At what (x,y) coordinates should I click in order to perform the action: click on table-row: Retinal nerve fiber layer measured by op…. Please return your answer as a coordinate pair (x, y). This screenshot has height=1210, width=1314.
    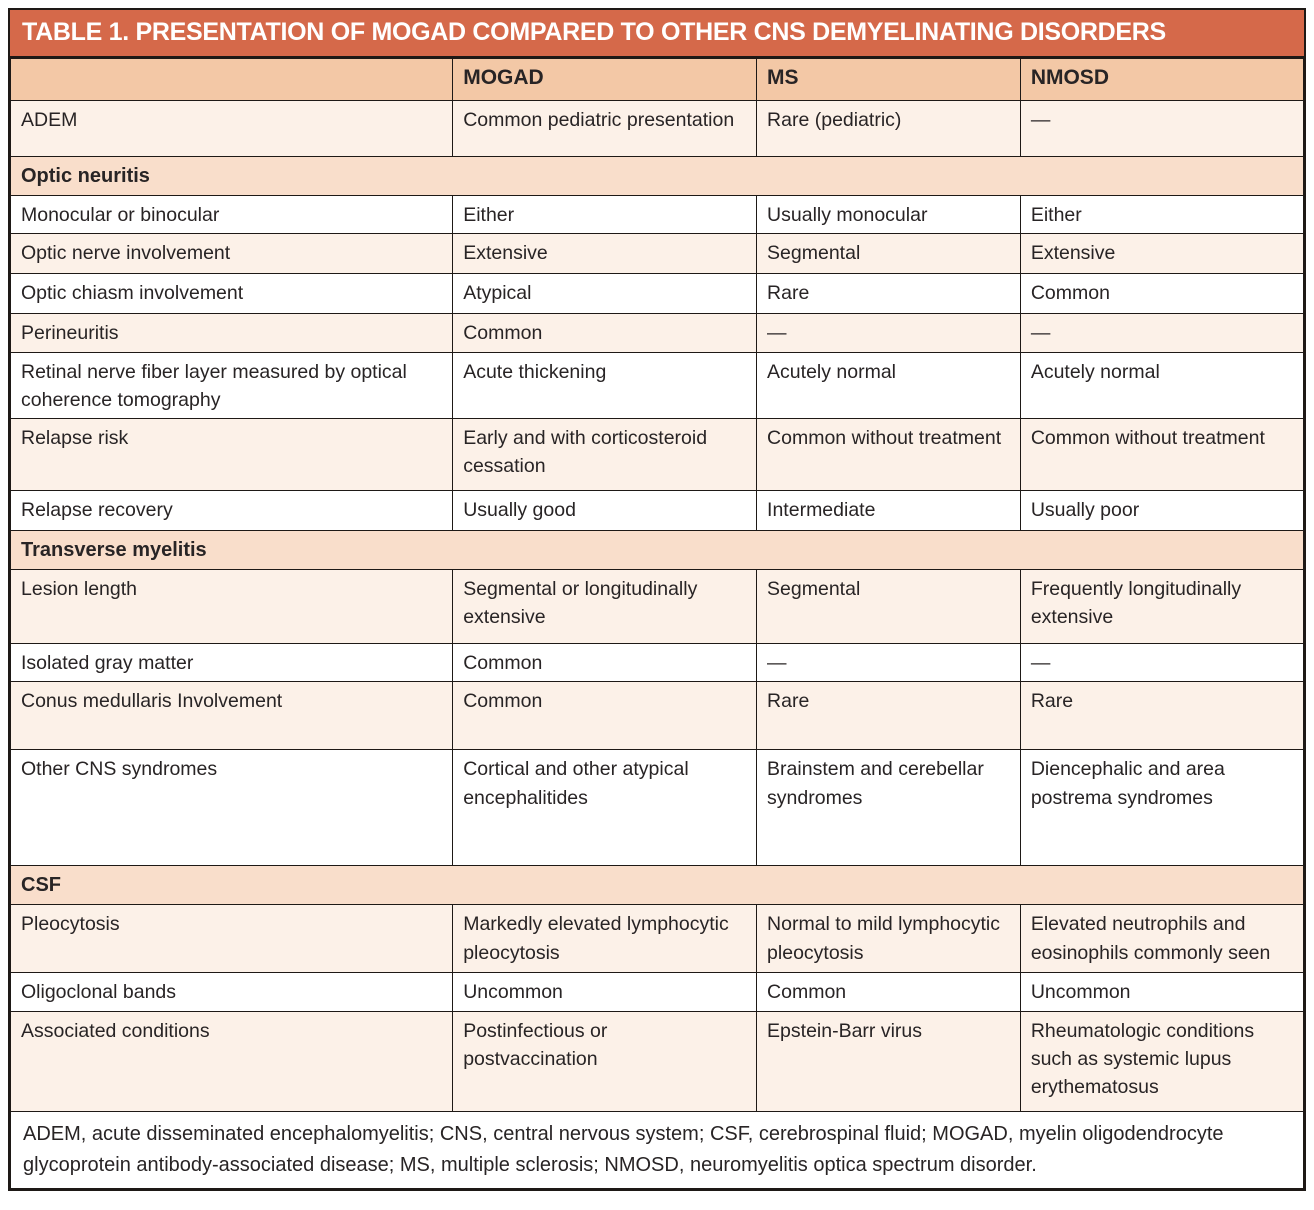
    Looking at the image, I should click on (657, 385).